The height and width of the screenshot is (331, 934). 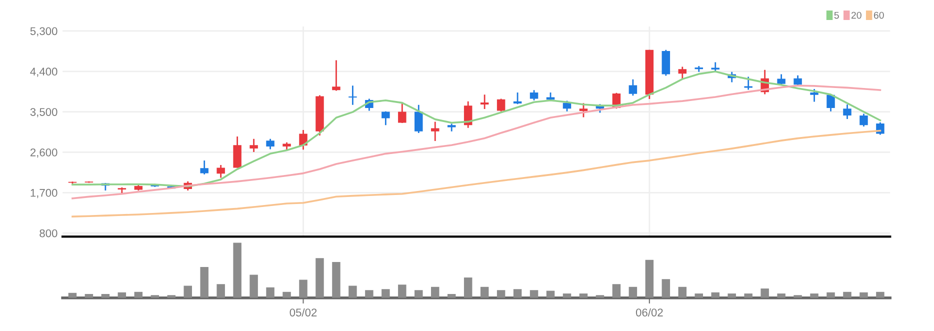 I want to click on legend-label: 20, so click(x=856, y=15).